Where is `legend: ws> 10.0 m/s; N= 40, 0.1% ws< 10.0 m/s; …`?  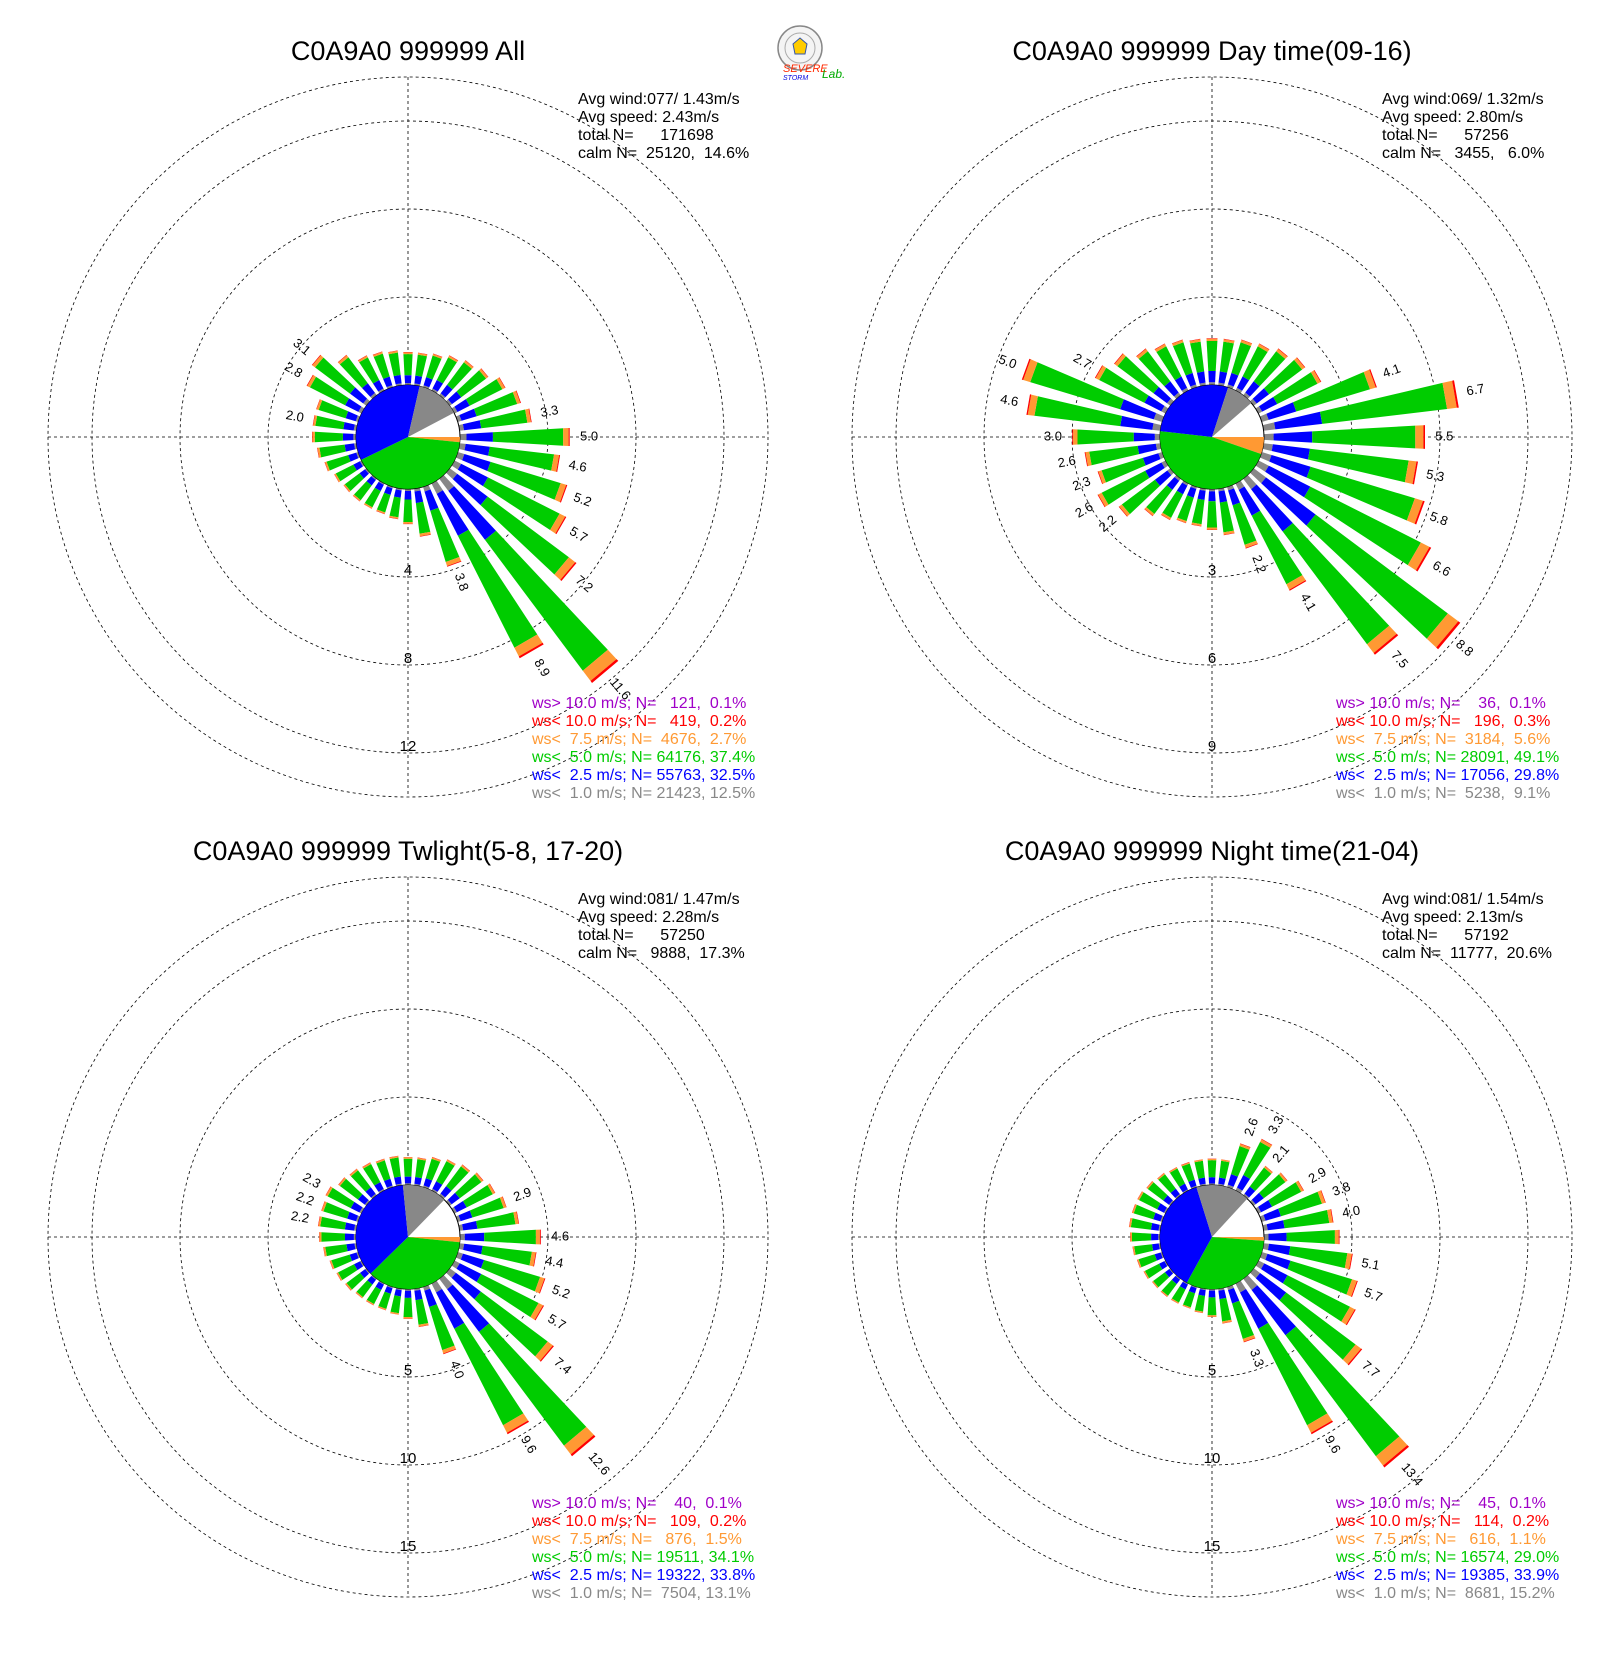
legend: ws> 10.0 m/s; N= 40, 0.1% ws< 10.0 m/s; … is located at coordinates (643, 1548).